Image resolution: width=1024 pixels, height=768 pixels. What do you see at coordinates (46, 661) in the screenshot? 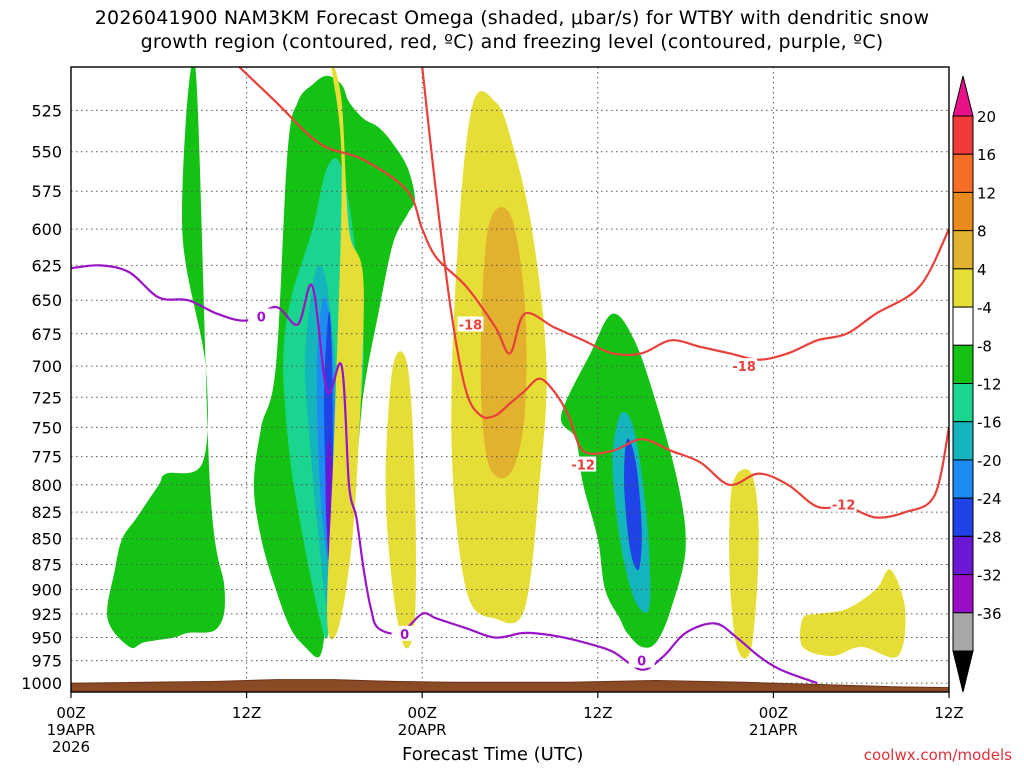
I see `y-tick-label-975: 975` at bounding box center [46, 661].